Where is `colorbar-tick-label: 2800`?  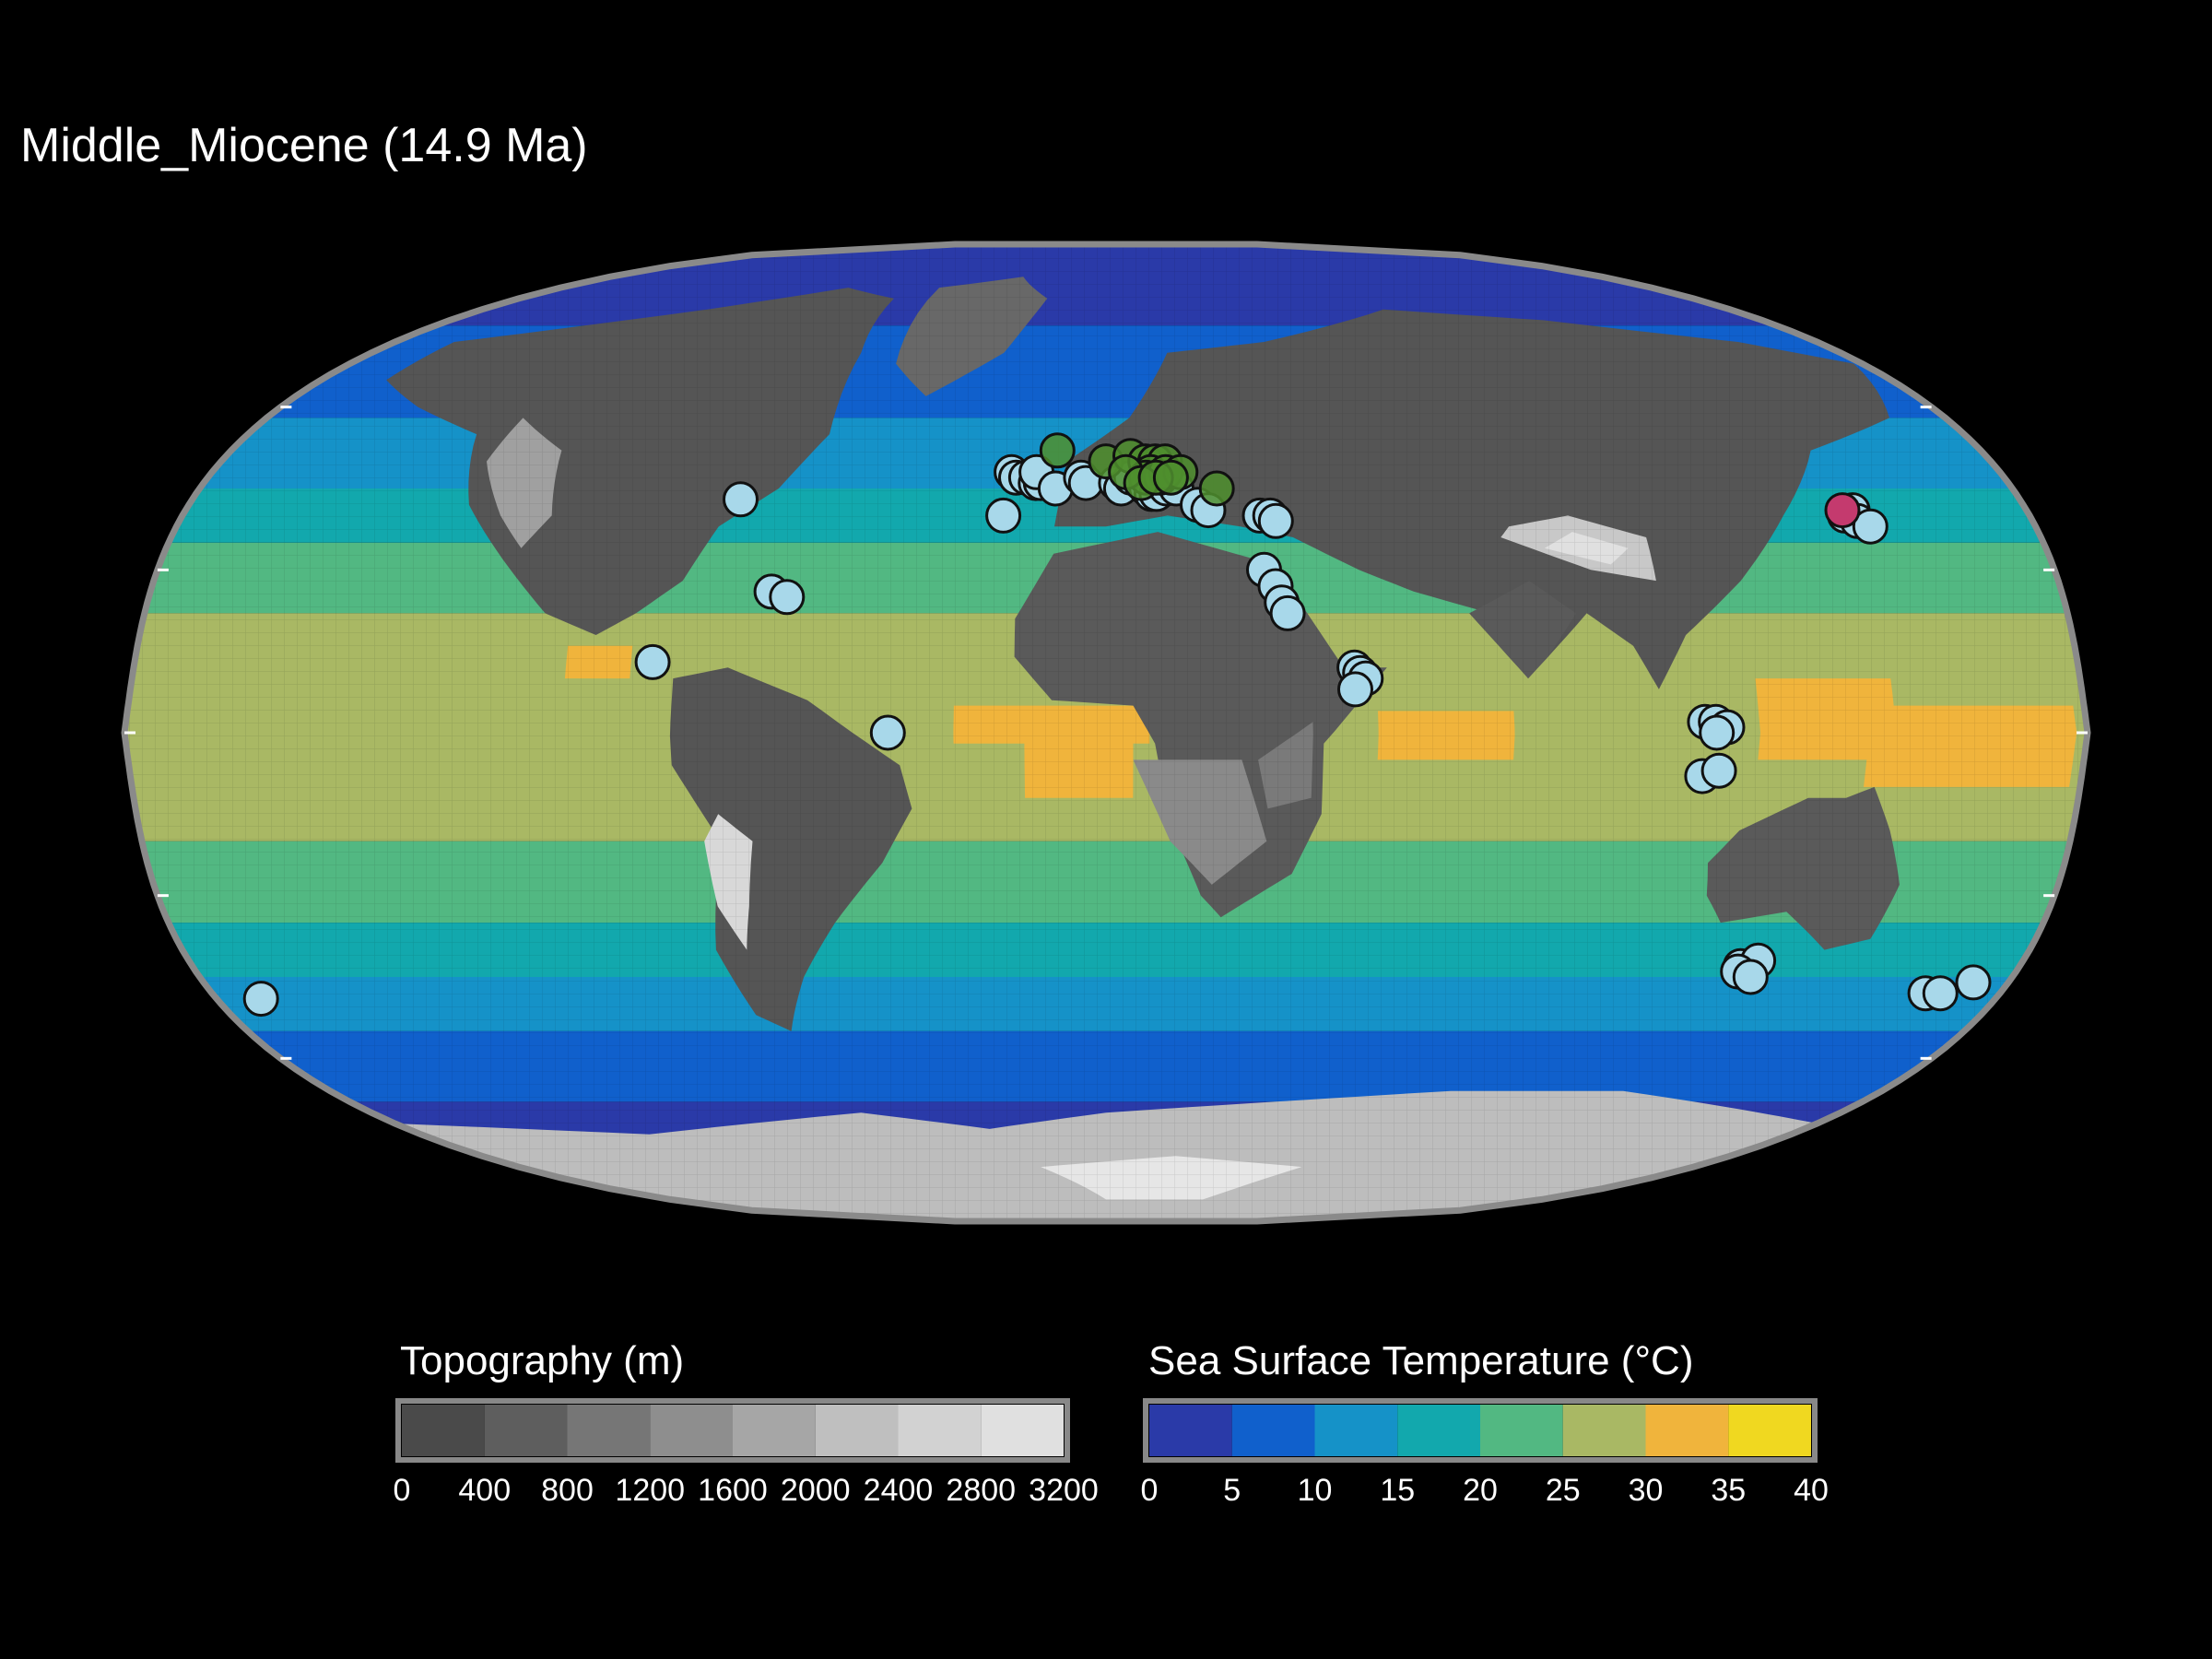
colorbar-tick-label: 2800 is located at coordinates (981, 1490).